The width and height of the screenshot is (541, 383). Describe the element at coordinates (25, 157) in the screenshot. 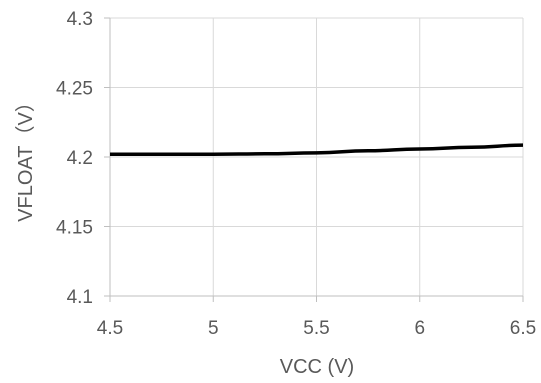

I see `y-axis-label: VFLOAT（V）` at that location.